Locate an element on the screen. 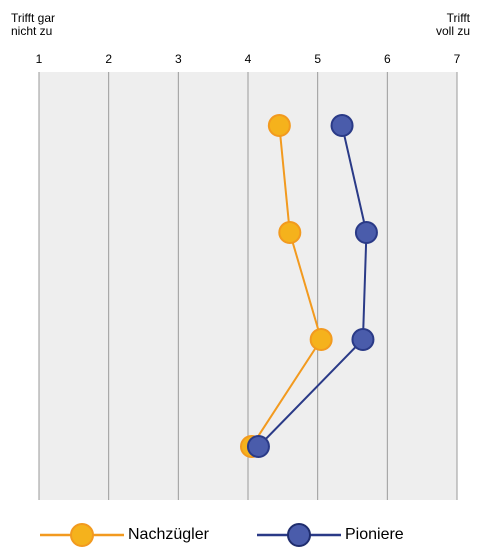 The width and height of the screenshot is (483, 550). right-end-label-text: Trifft voll zu is located at coordinates (452, 24).